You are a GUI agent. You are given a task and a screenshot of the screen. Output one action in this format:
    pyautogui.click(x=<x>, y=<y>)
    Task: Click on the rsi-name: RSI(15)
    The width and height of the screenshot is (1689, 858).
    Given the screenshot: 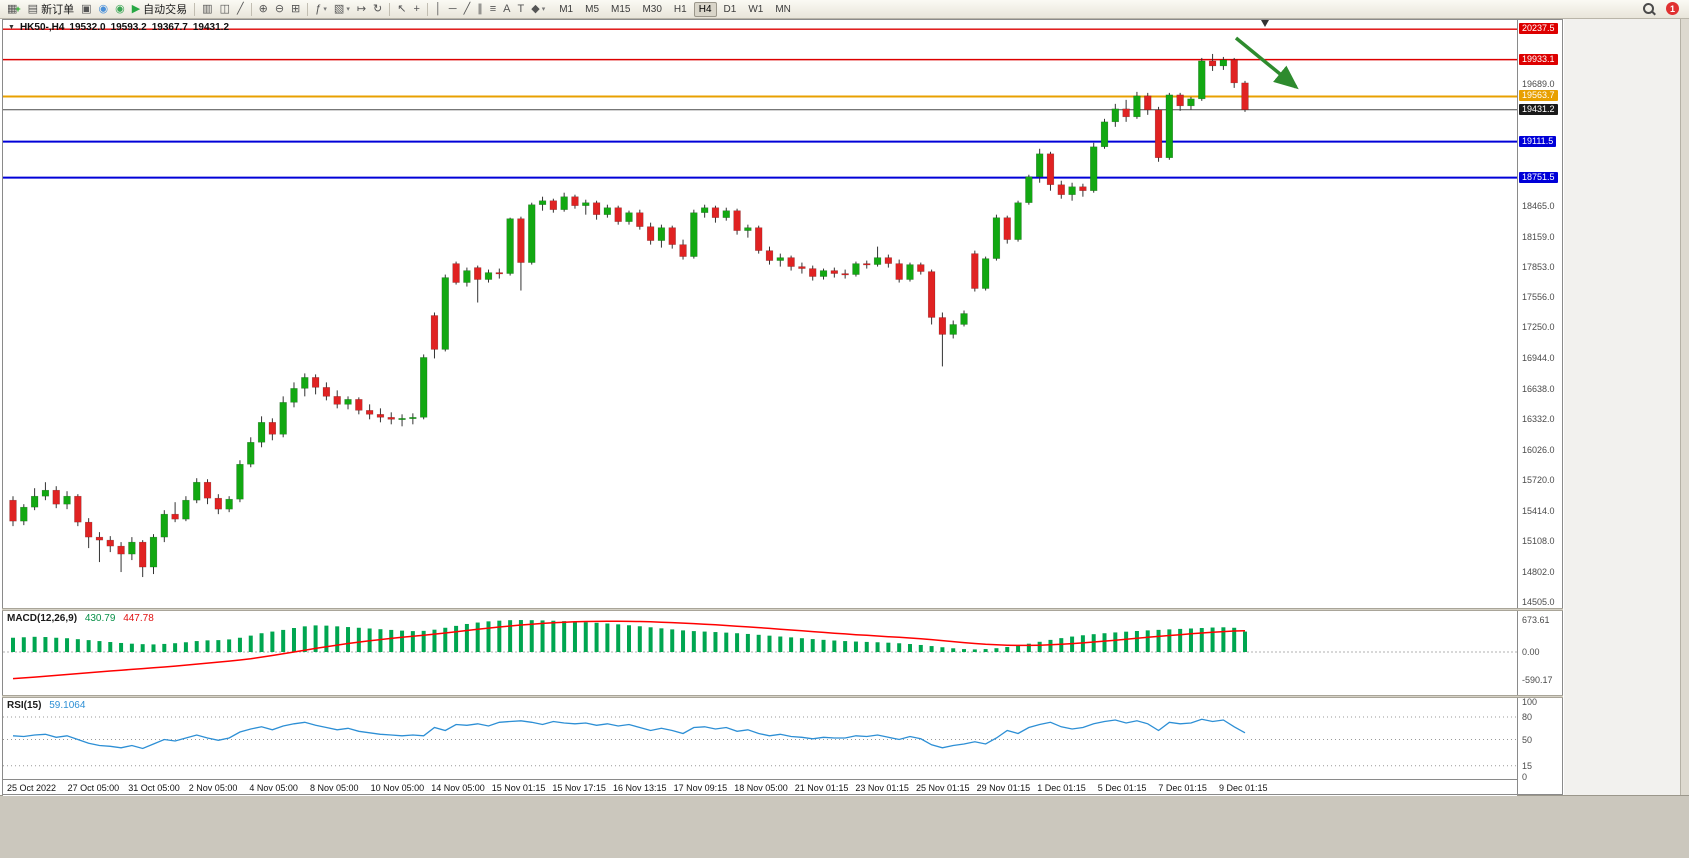 What is the action you would take?
    pyautogui.click(x=24, y=705)
    